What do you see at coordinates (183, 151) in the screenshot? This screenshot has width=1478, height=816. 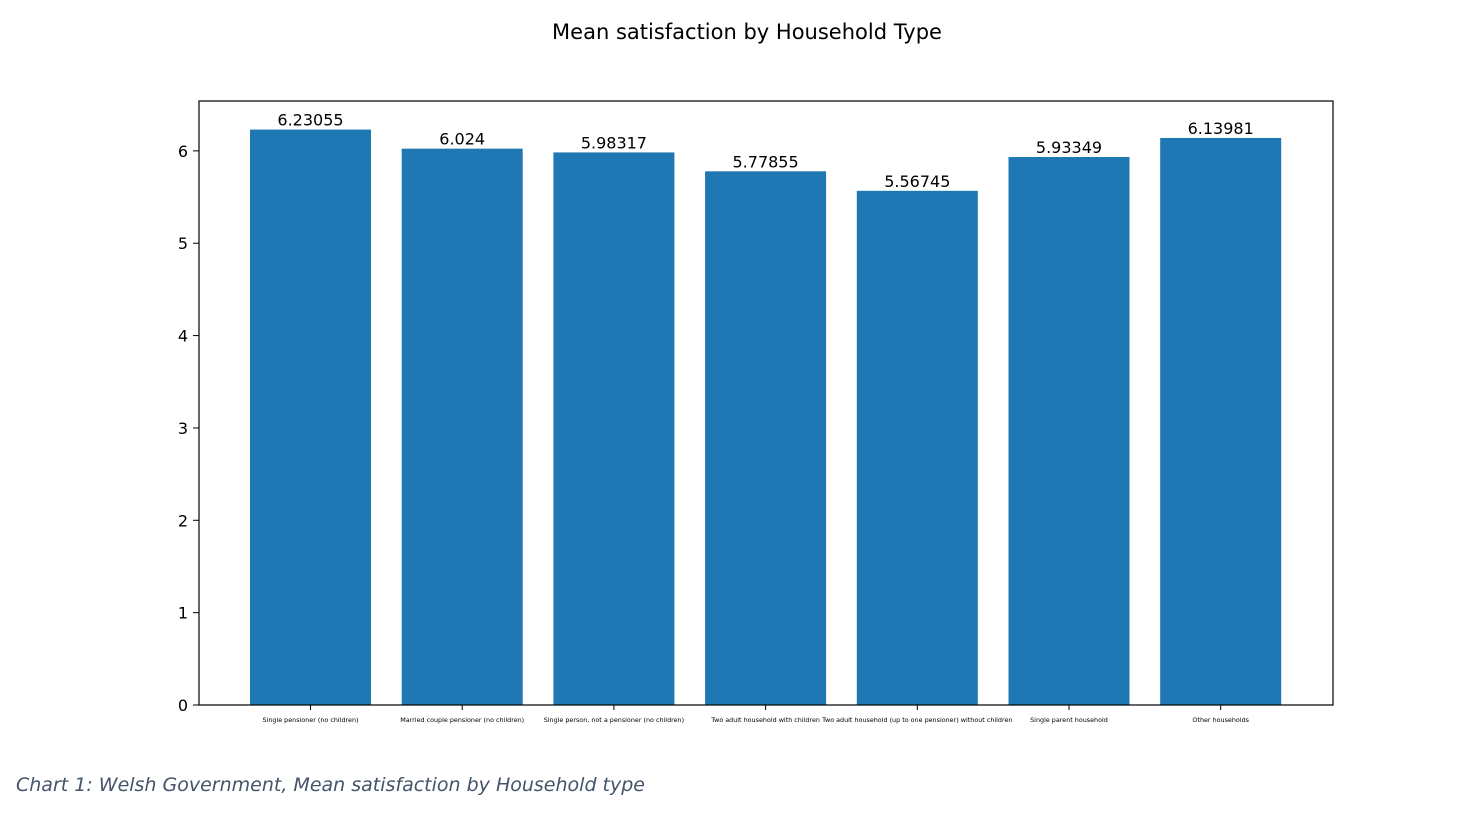 I see `y-tick-label: 6` at bounding box center [183, 151].